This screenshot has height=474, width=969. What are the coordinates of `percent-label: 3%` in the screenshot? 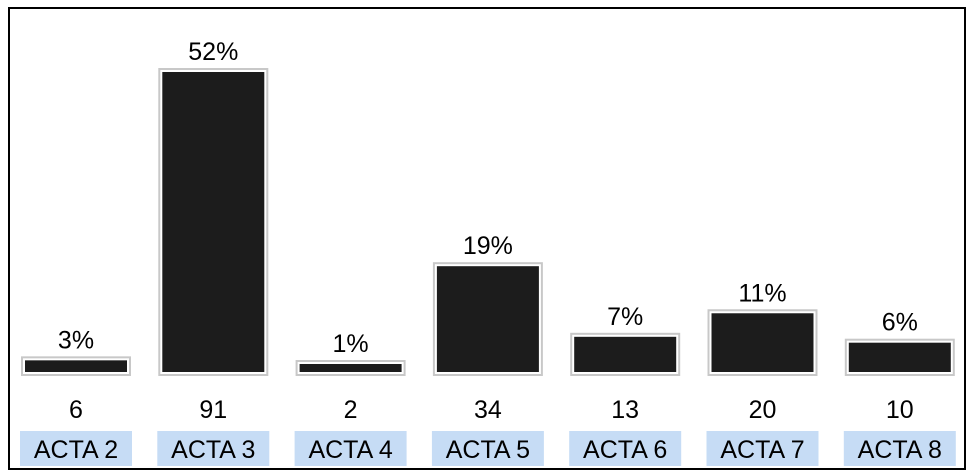 It's located at (76, 340).